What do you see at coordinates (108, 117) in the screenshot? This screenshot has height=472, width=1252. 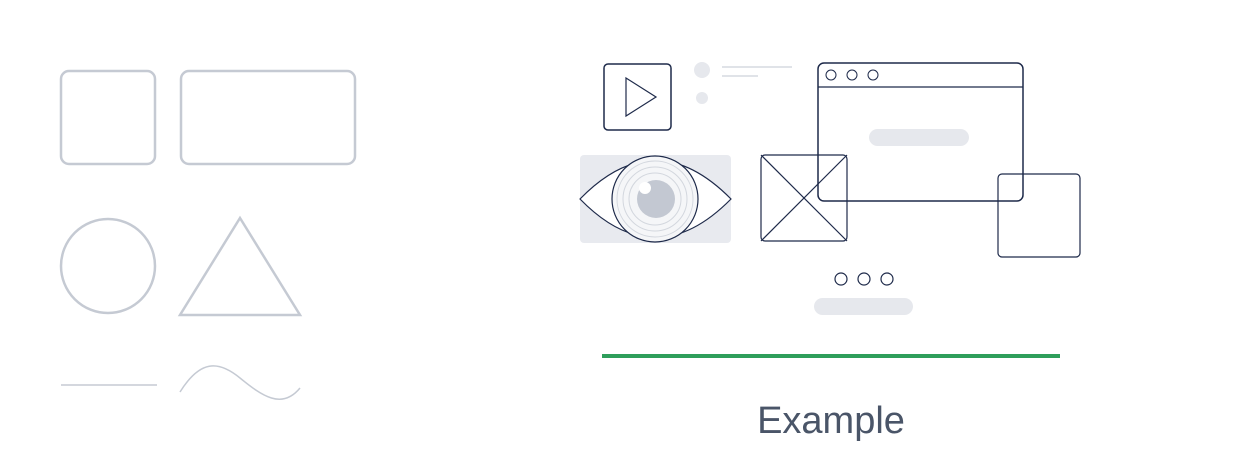 I see `square-shape` at bounding box center [108, 117].